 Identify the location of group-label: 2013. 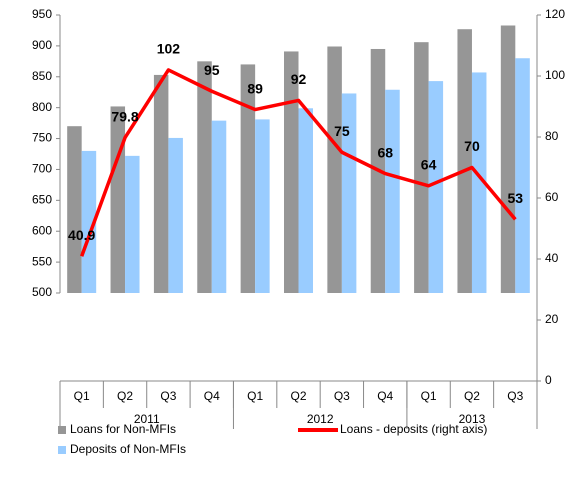
(472, 419).